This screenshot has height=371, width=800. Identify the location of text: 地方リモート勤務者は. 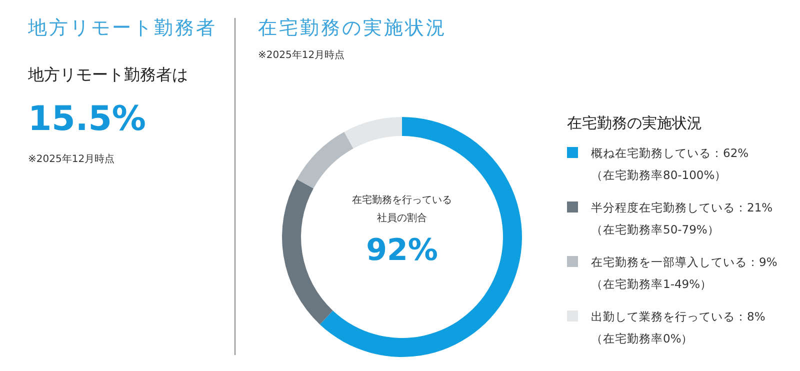
(107, 74).